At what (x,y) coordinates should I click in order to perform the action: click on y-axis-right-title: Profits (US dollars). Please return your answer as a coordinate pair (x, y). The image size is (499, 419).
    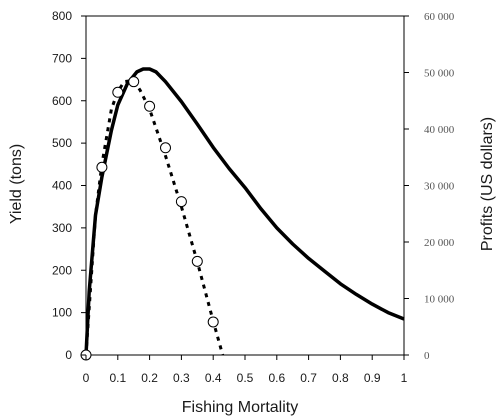
    Looking at the image, I should click on (487, 184).